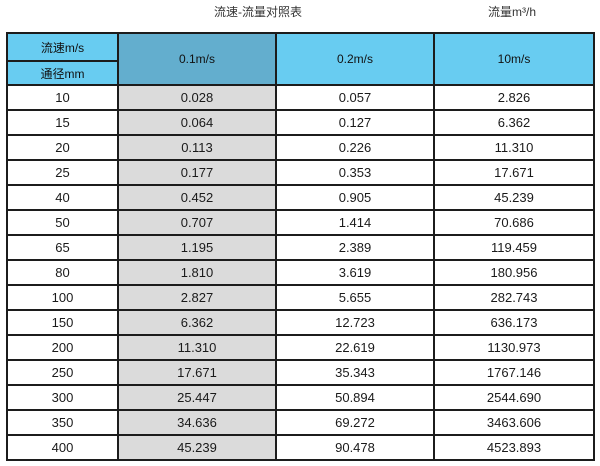 Image resolution: width=600 pixels, height=466 pixels. I want to click on header-col-10ms: 10m/s, so click(514, 59).